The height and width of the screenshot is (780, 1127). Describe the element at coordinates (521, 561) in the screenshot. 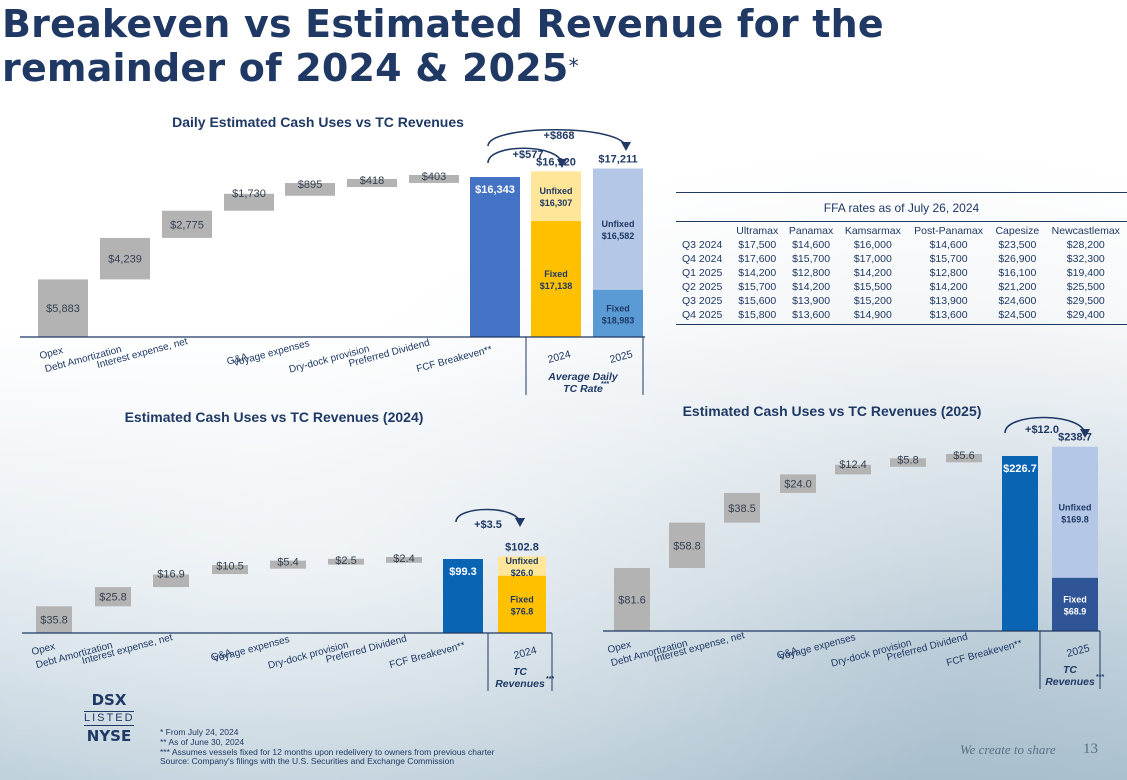

I see `unfixed-name-label: Unfixed` at that location.